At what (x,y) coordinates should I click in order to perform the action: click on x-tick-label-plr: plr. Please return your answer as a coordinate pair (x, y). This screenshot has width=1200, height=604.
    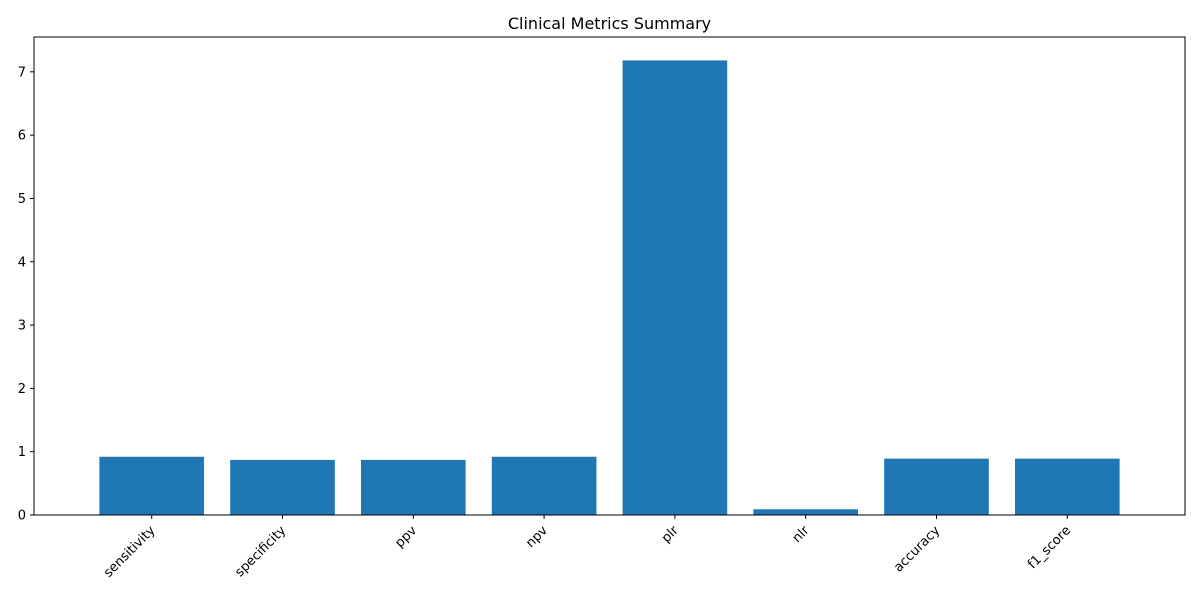
    Looking at the image, I should click on (670, 534).